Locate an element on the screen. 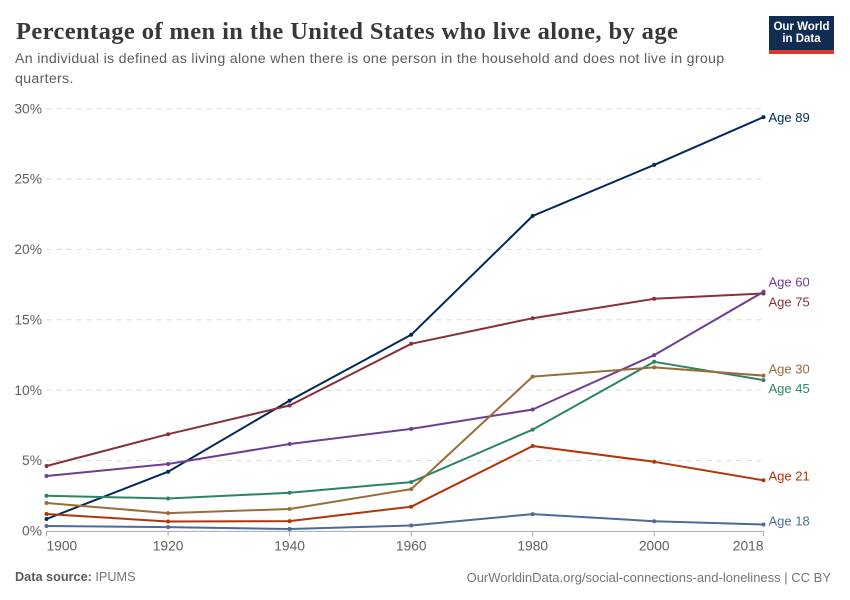 This screenshot has height=600, width=850. svg-text: Age 30 is located at coordinates (789, 369).